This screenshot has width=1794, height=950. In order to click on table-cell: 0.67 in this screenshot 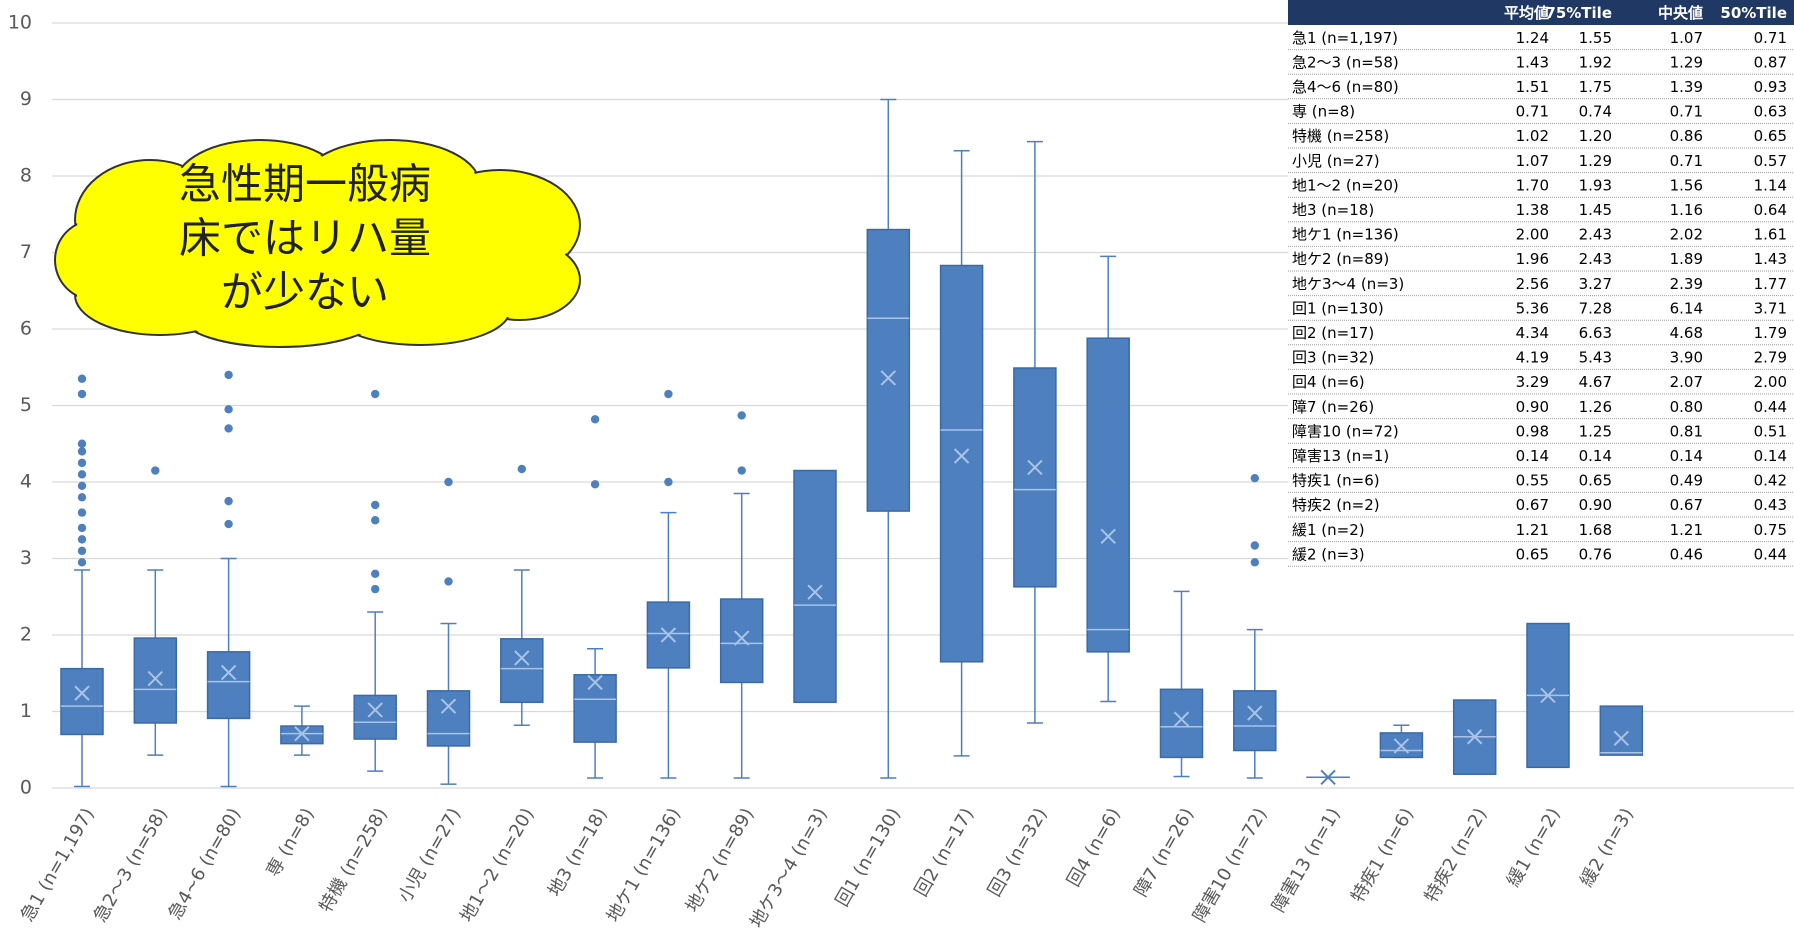, I will do `click(1532, 505)`.